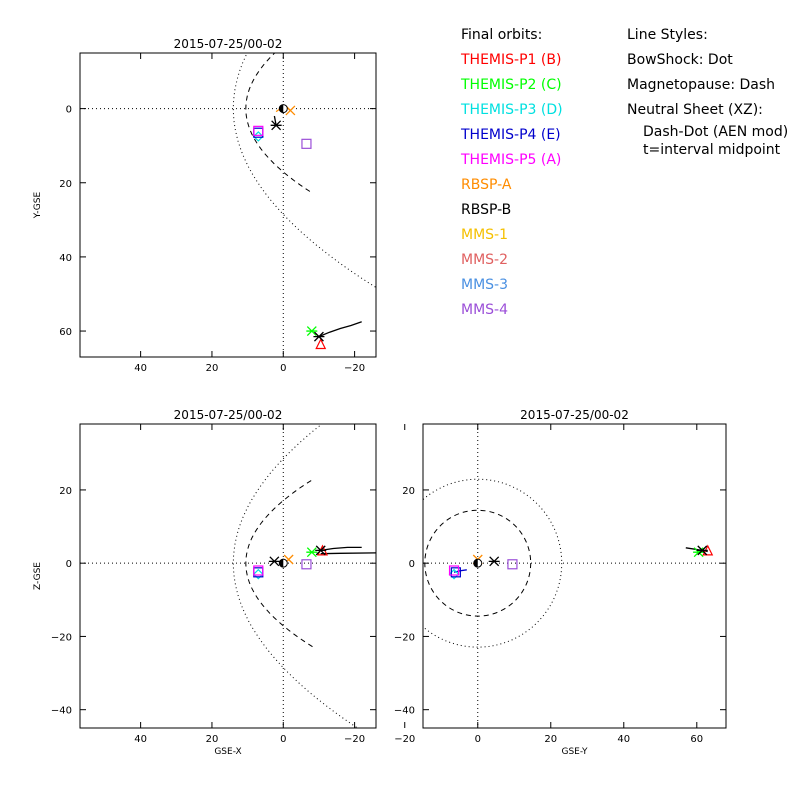 The height and width of the screenshot is (800, 800). Describe the element at coordinates (38, 576) in the screenshot. I see `y-axis-label: Z-GSE` at that location.